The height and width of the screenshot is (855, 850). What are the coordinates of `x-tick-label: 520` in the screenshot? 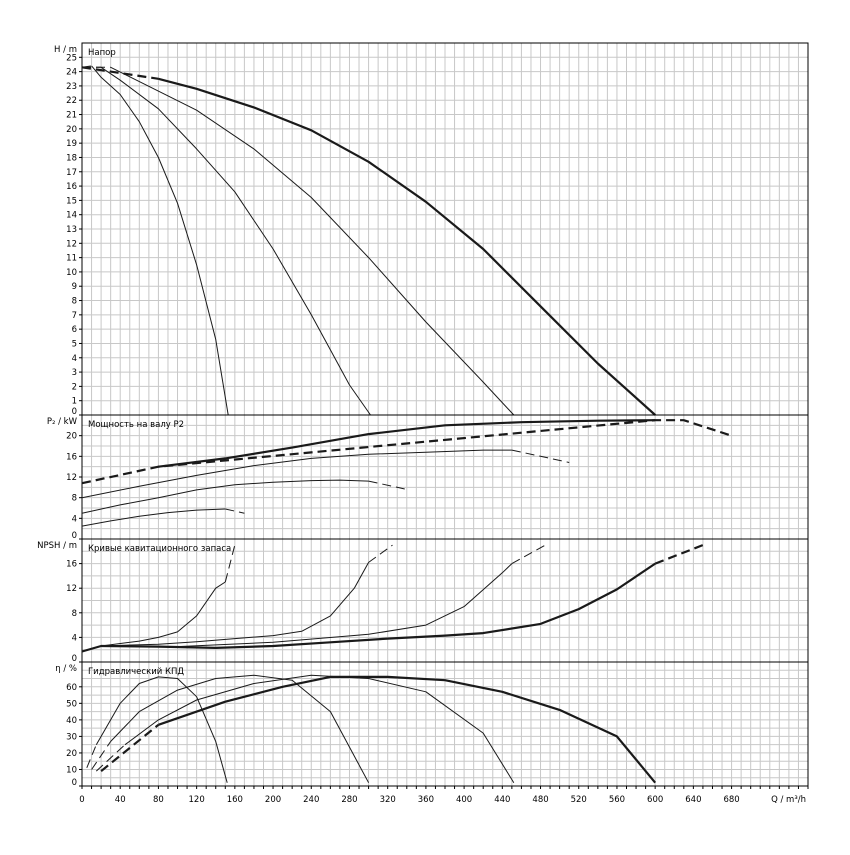 It's located at (579, 800).